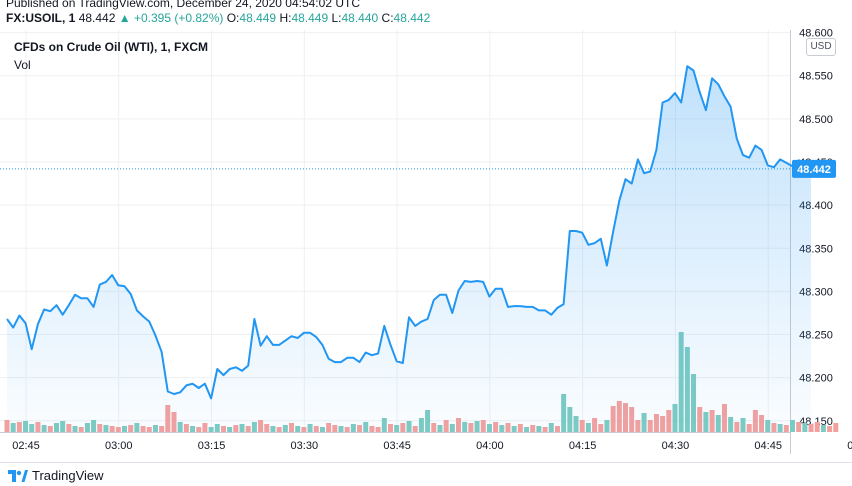 This screenshot has width=852, height=486. Describe the element at coordinates (849, 446) in the screenshot. I see `x-tick-label: 05:00` at that location.